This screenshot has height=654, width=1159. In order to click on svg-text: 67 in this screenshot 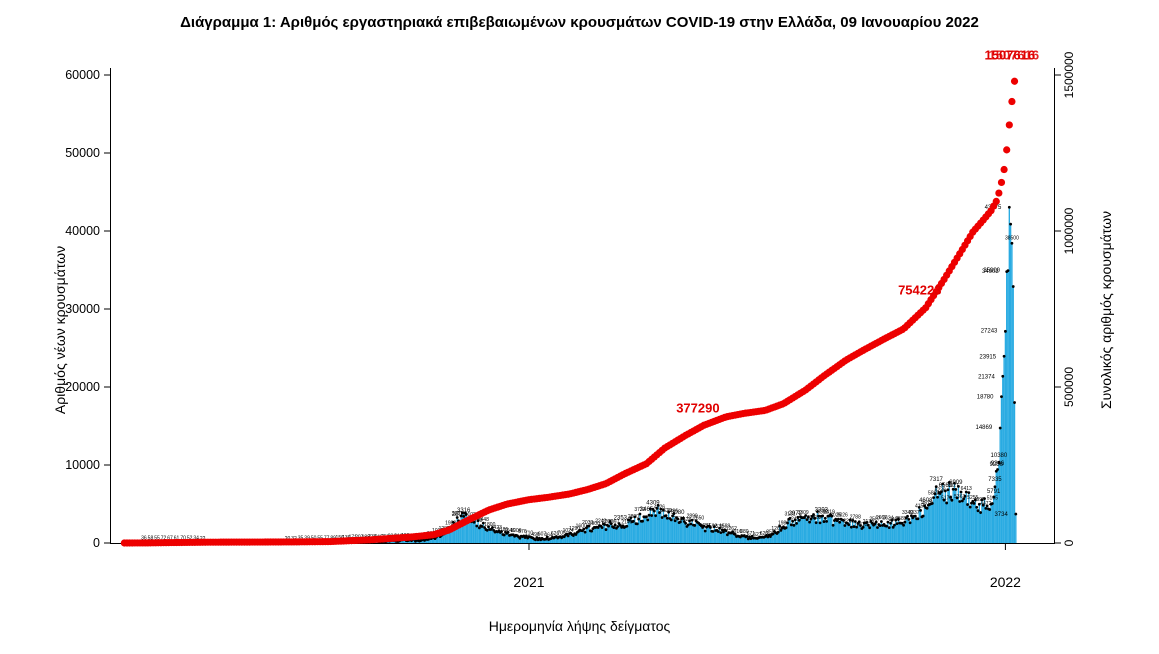, I will do `click(170, 538)`.